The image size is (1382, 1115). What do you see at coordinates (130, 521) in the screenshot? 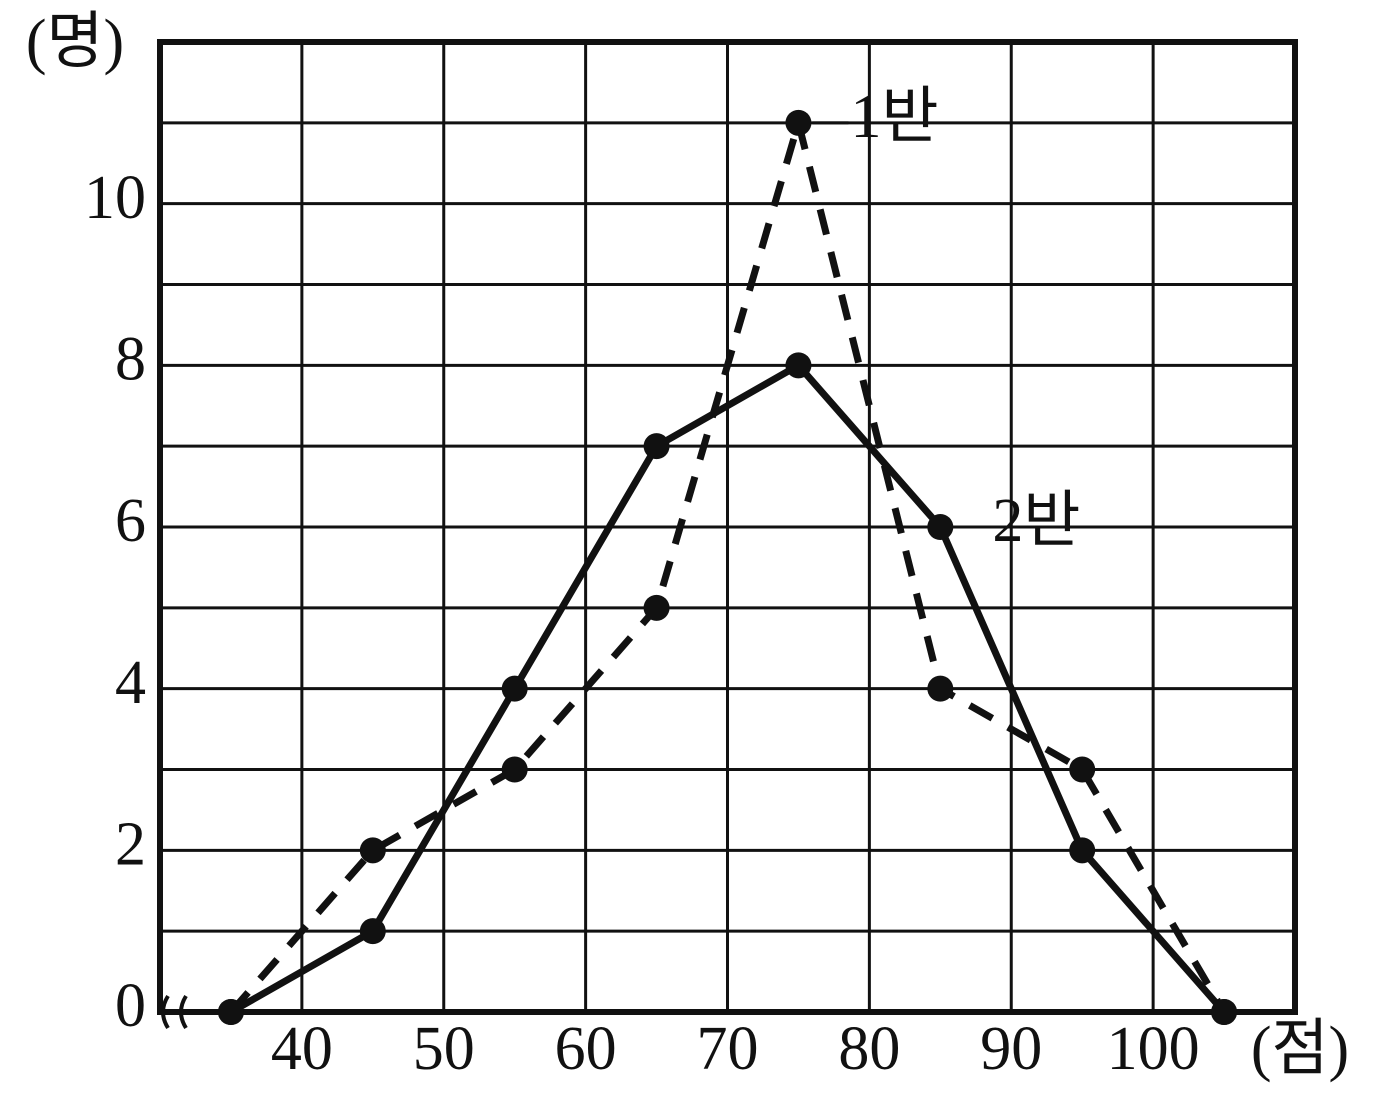
I see `y-tick-label: 6` at bounding box center [130, 521].